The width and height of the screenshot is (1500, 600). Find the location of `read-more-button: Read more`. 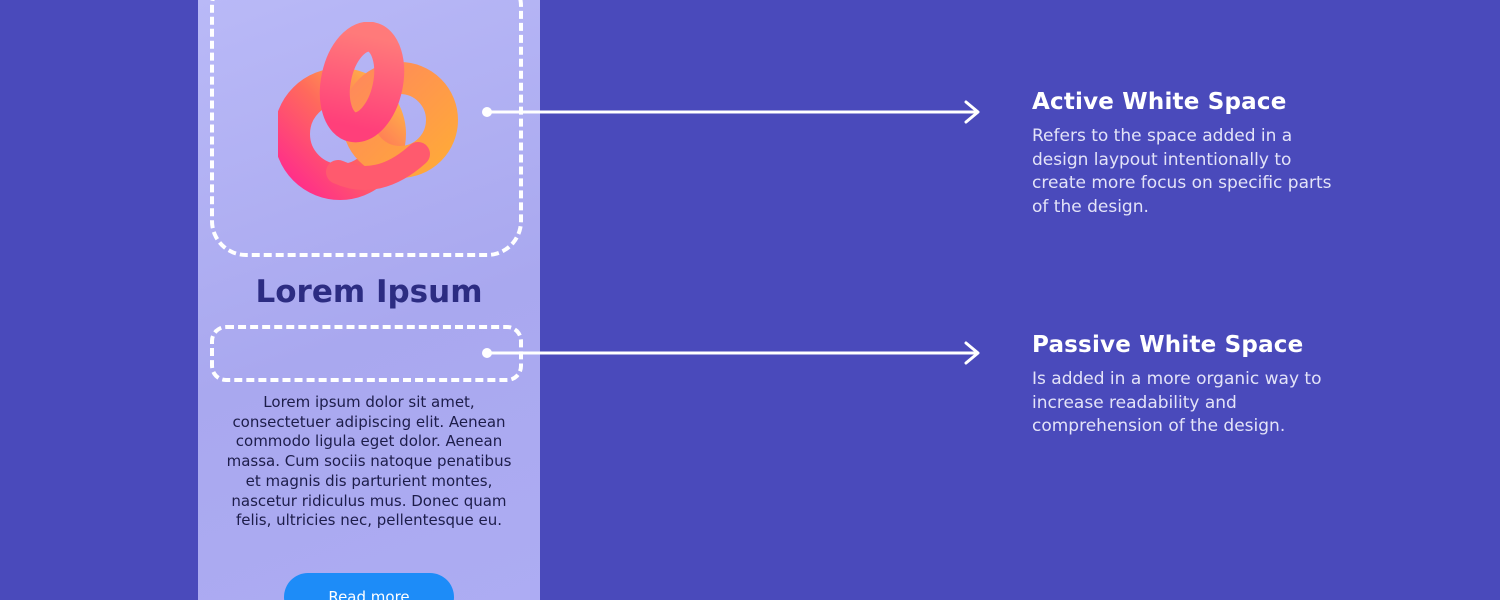

read-more-button: Read more is located at coordinates (369, 586).